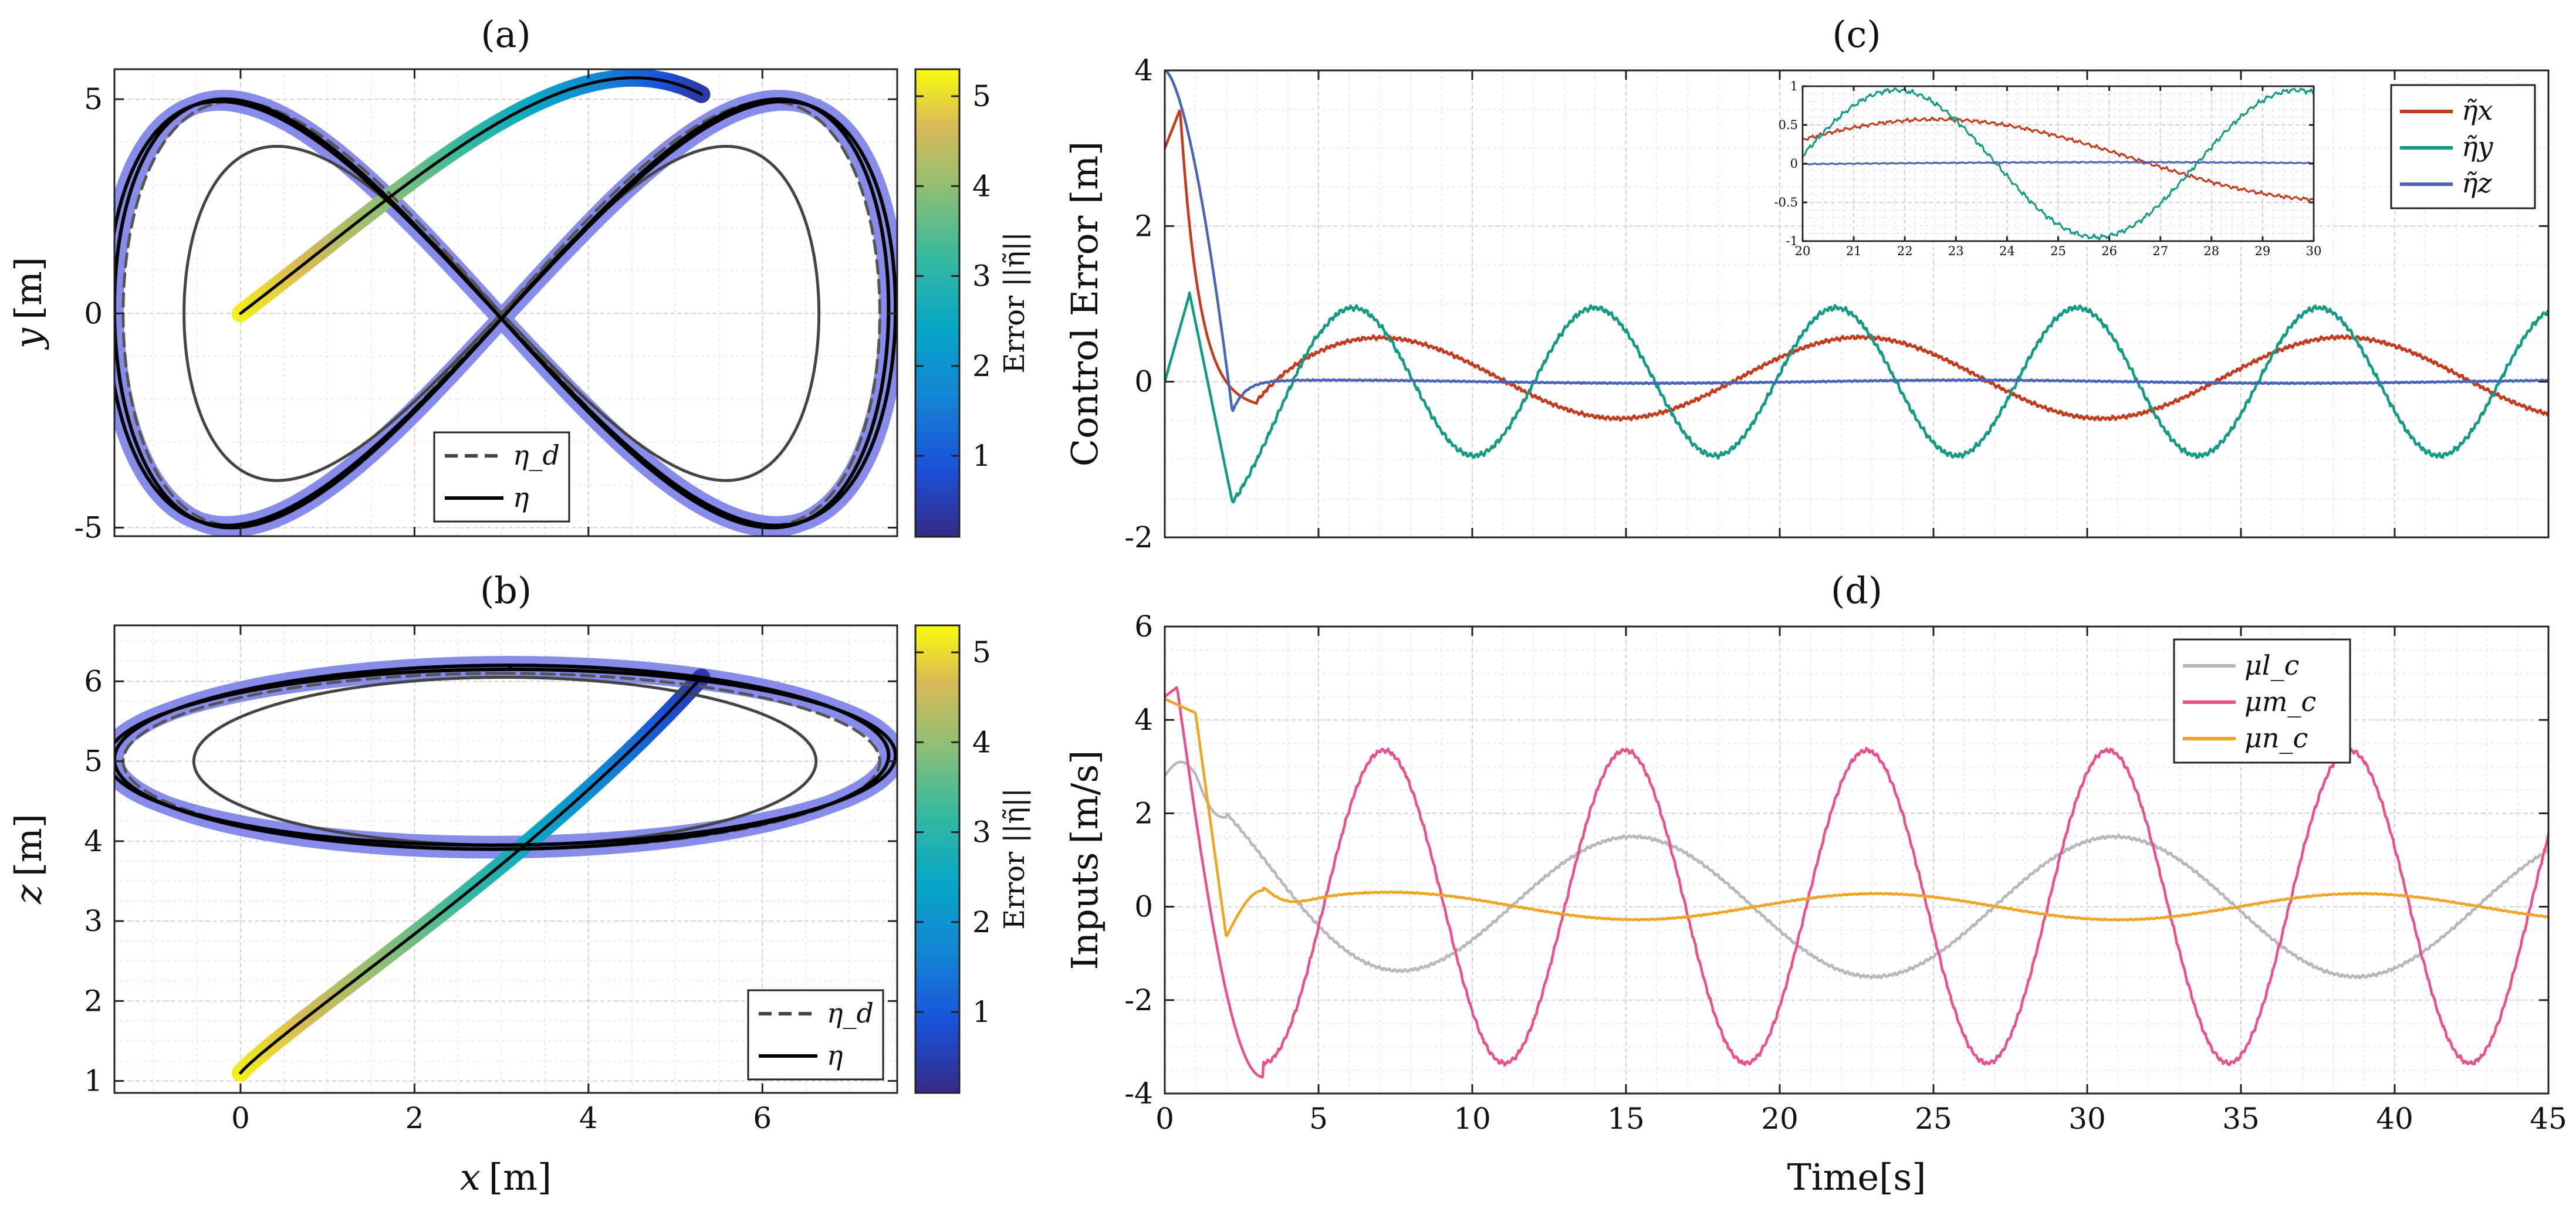  I want to click on x-tick-label: 30, so click(2314, 251).